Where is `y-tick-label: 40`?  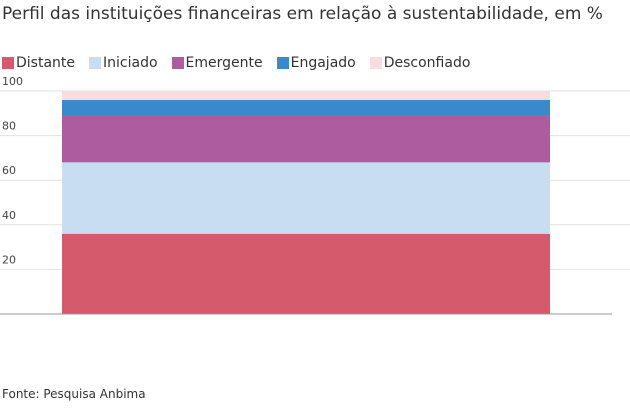 y-tick-label: 40 is located at coordinates (9, 215).